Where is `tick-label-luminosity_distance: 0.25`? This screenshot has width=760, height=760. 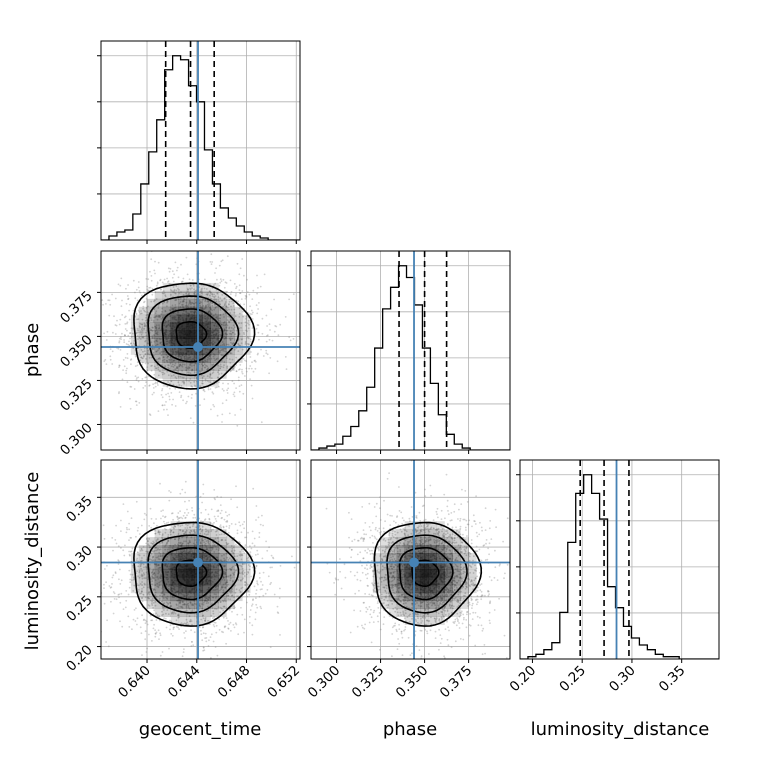 tick-label-luminosity_distance: 0.25 is located at coordinates (79, 608).